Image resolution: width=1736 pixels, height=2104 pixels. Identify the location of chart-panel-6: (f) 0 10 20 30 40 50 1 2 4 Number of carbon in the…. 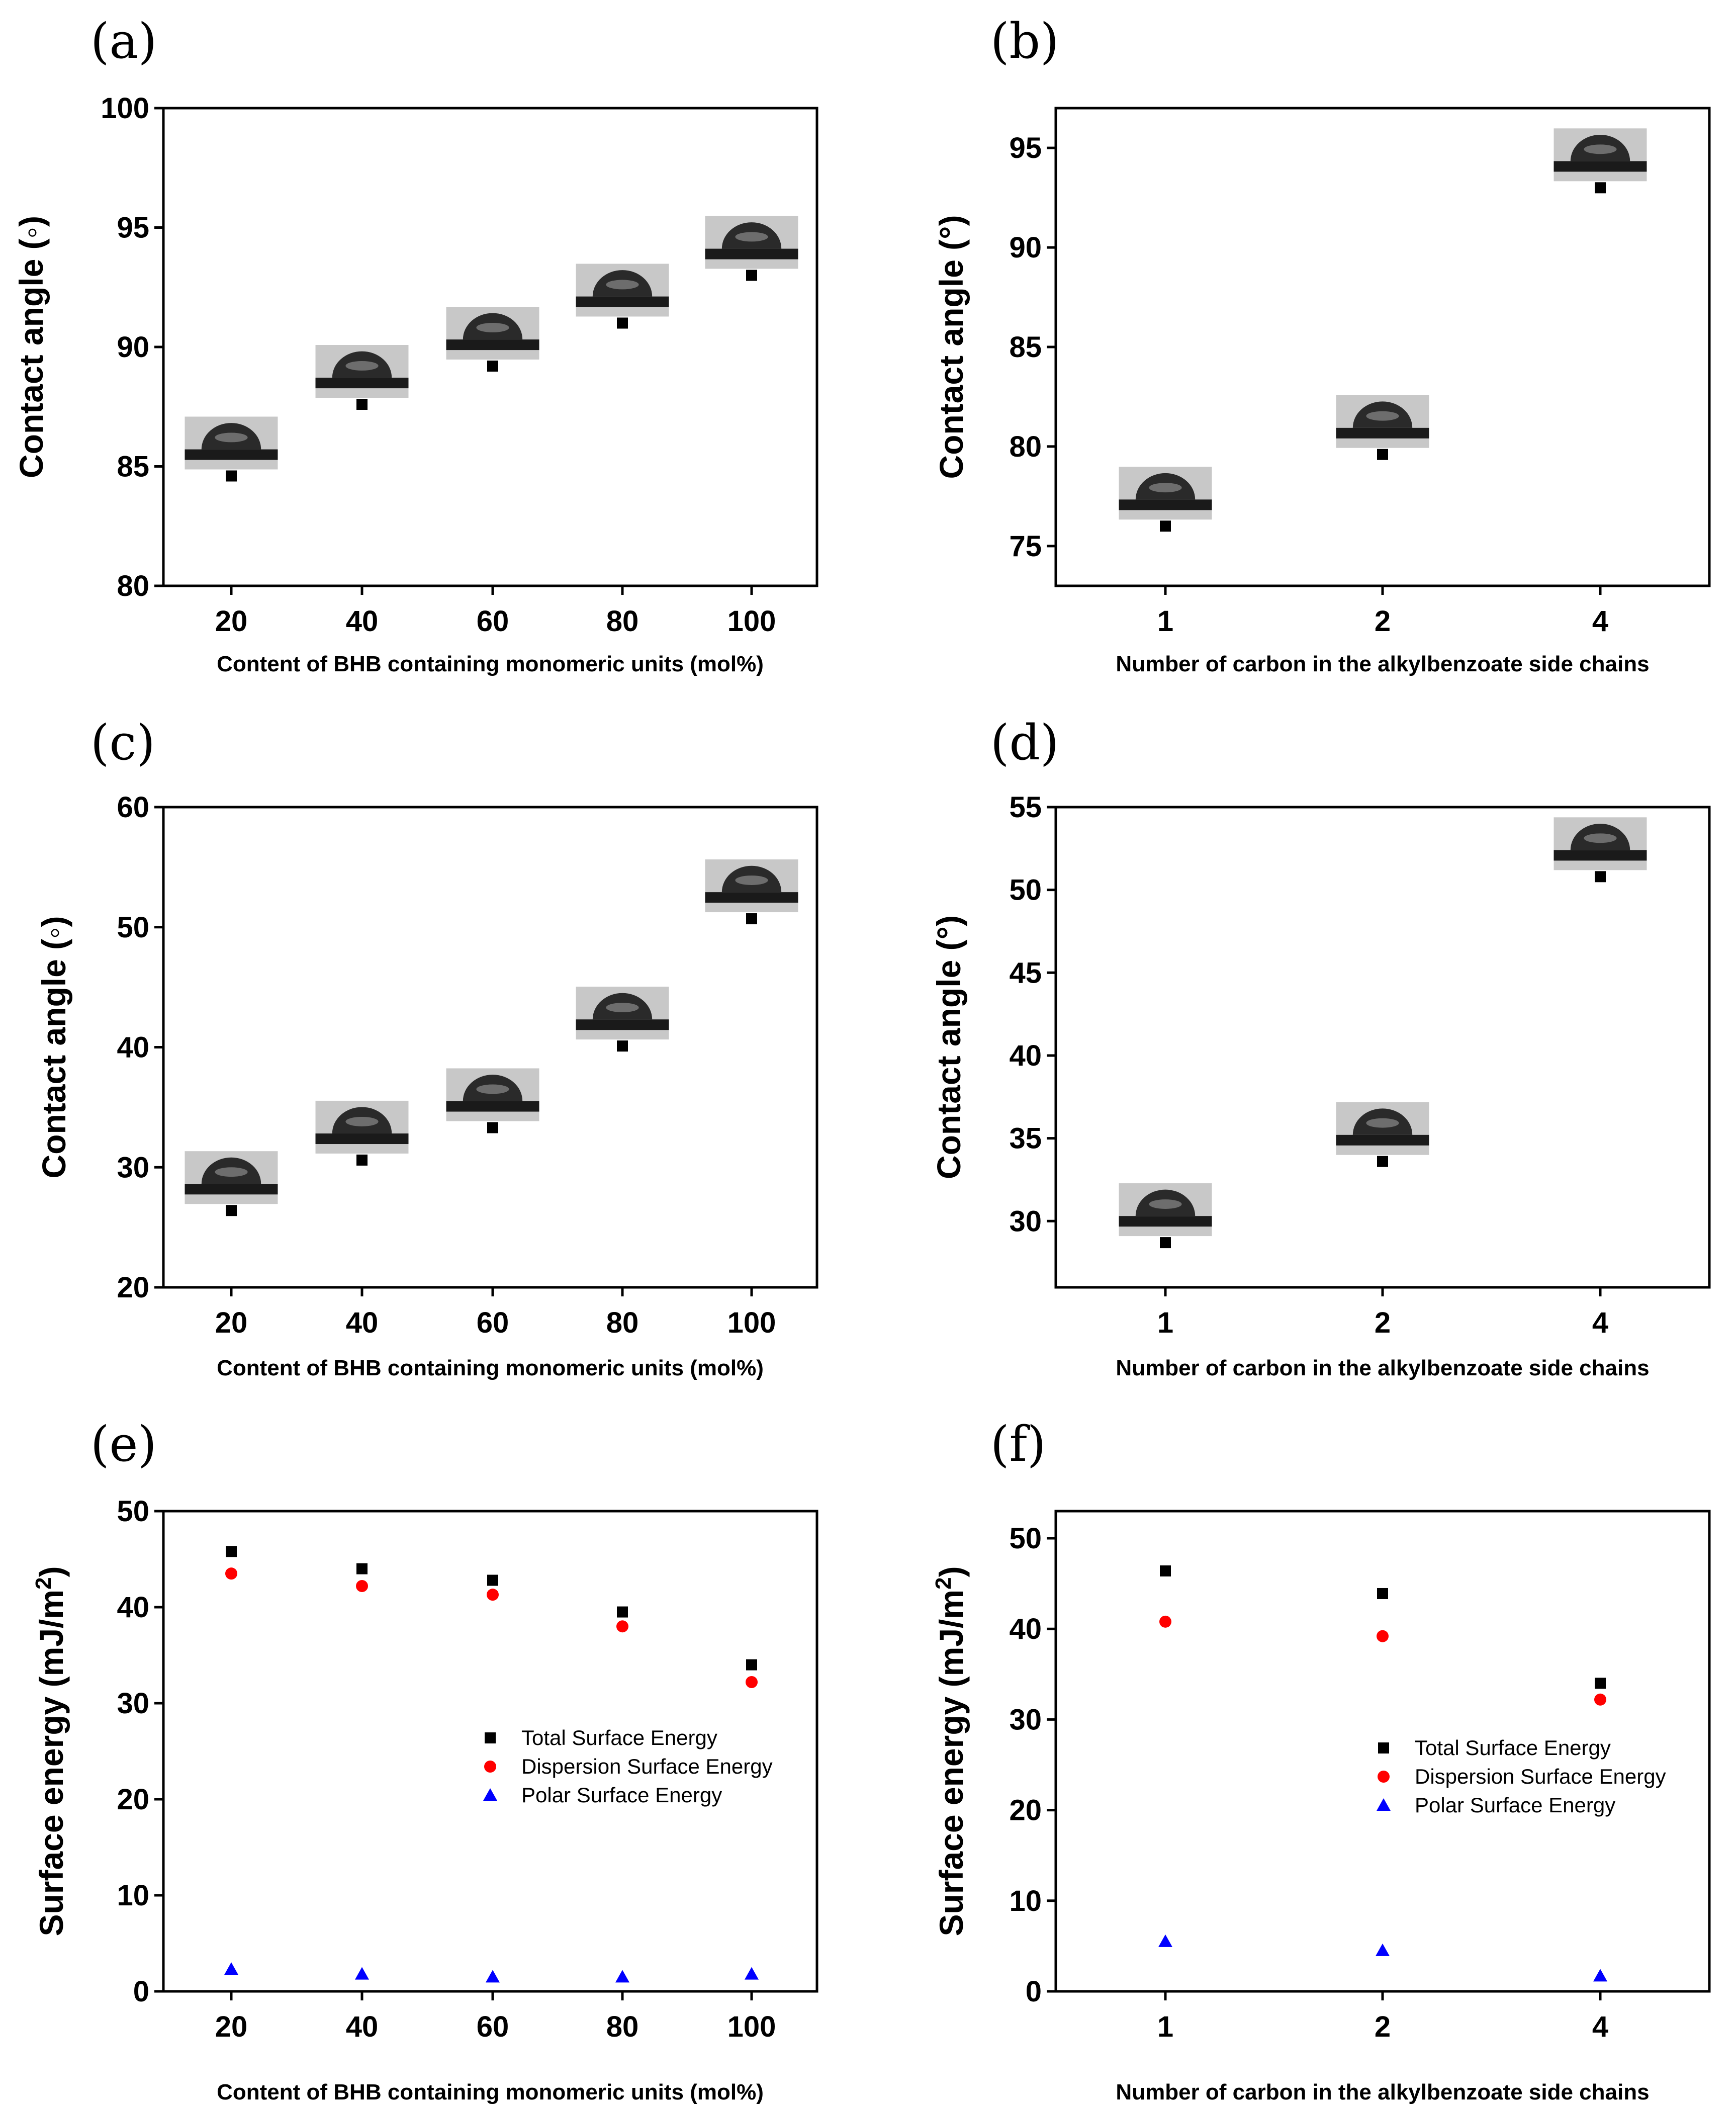
(1321, 1760).